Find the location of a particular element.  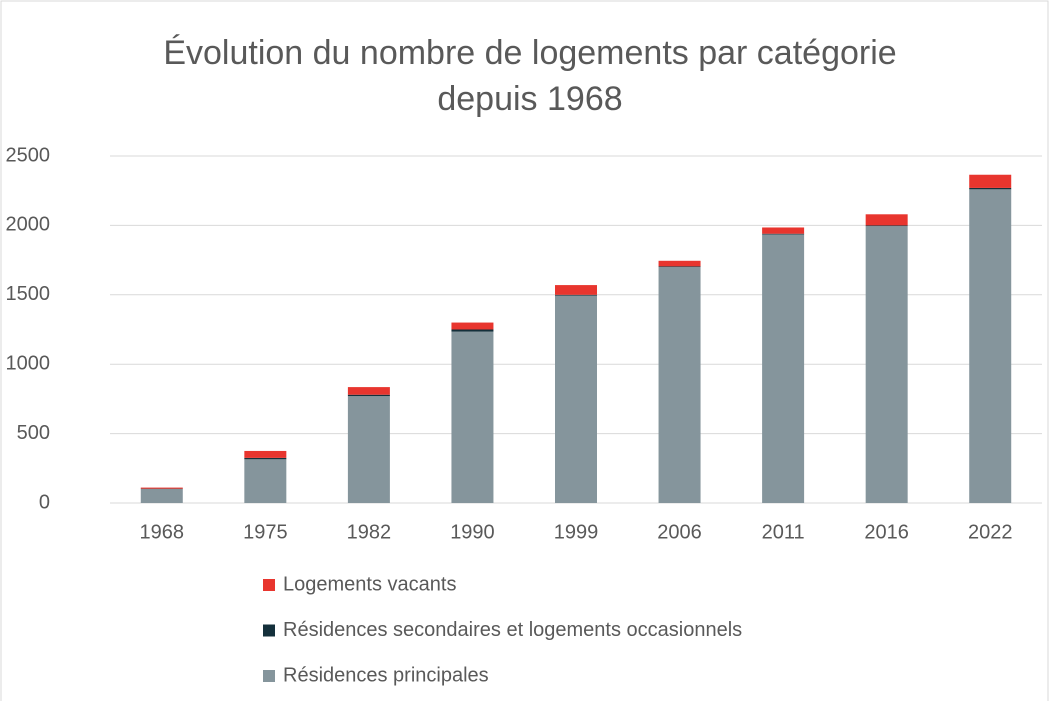

legend-label: Logements vacants is located at coordinates (369, 584).